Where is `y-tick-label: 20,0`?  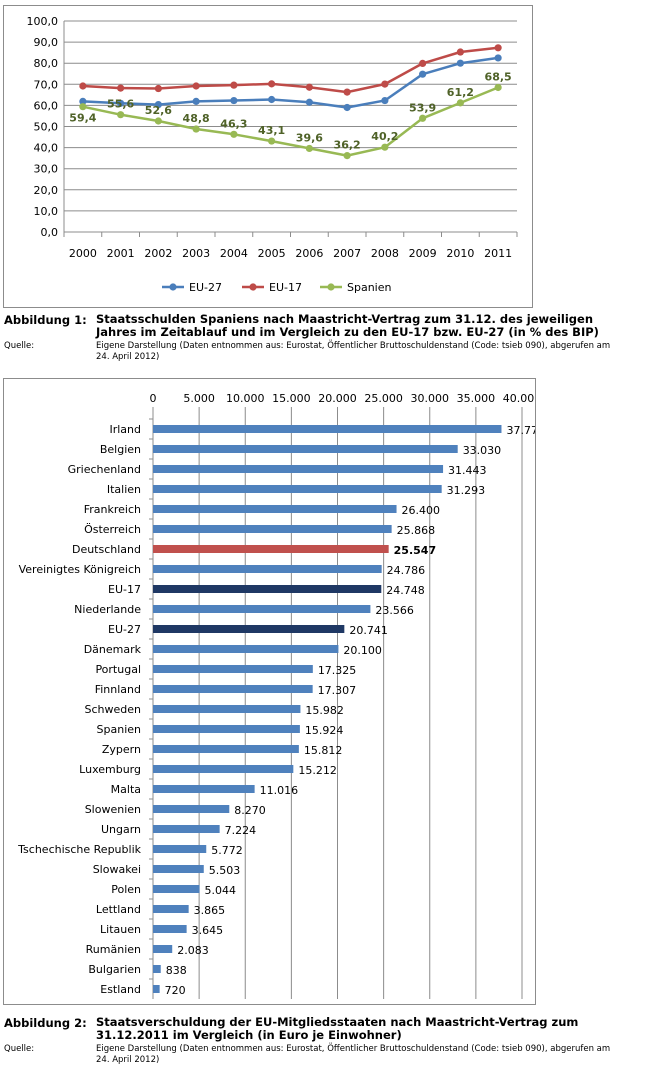 y-tick-label: 20,0 is located at coordinates (46, 190).